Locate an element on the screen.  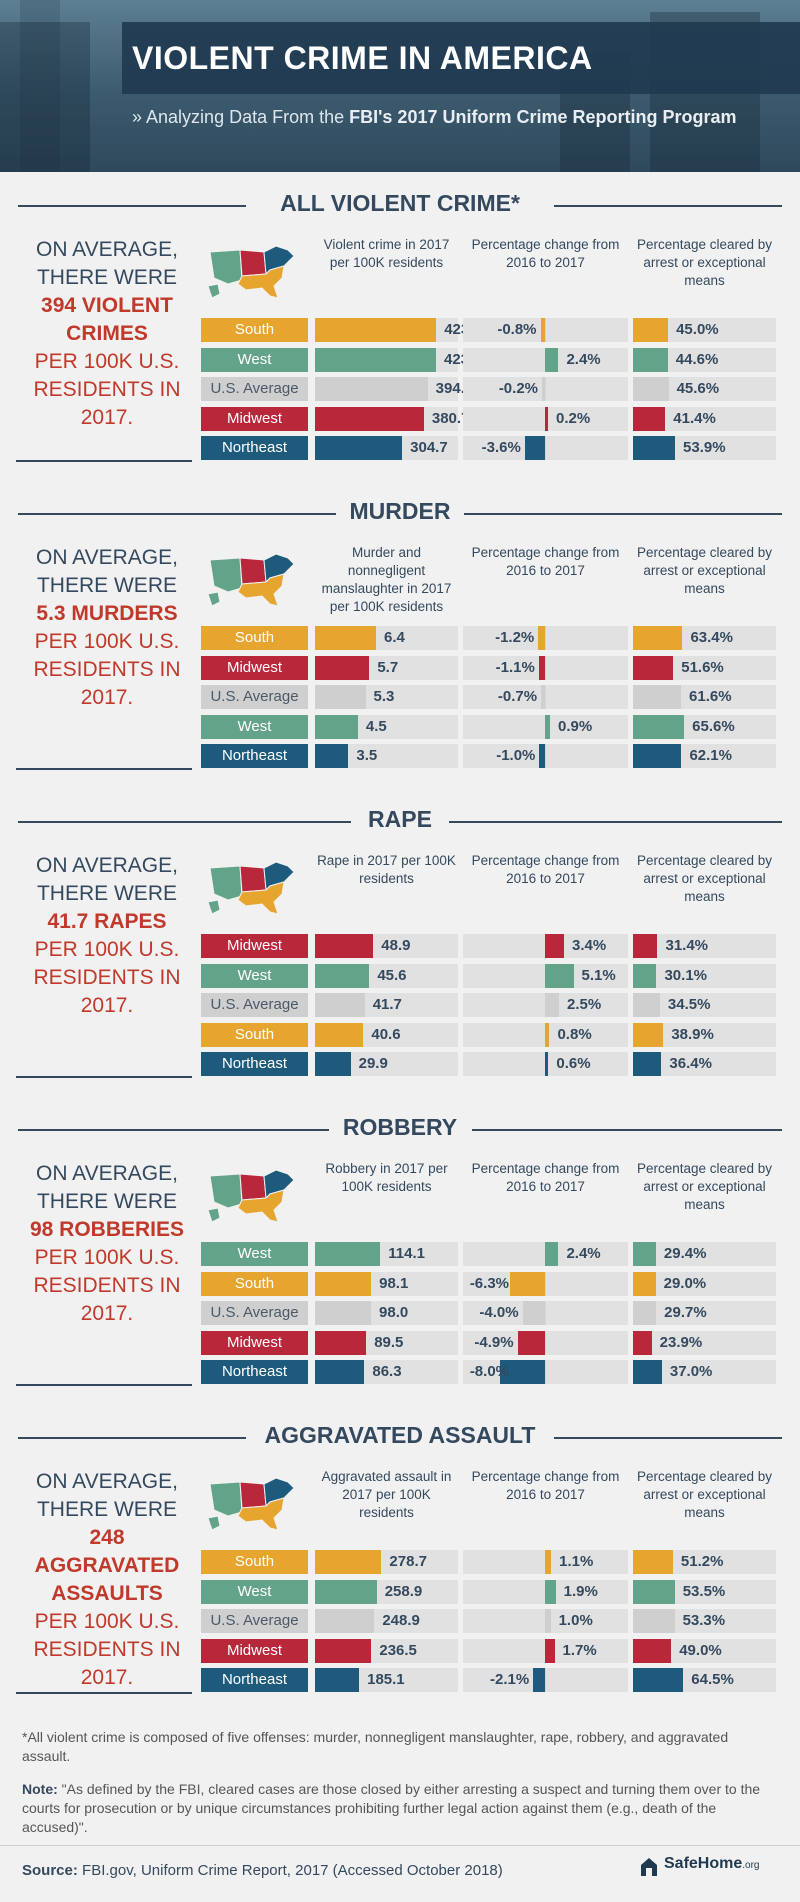
cleared-value: 29.0% is located at coordinates (685, 1283).